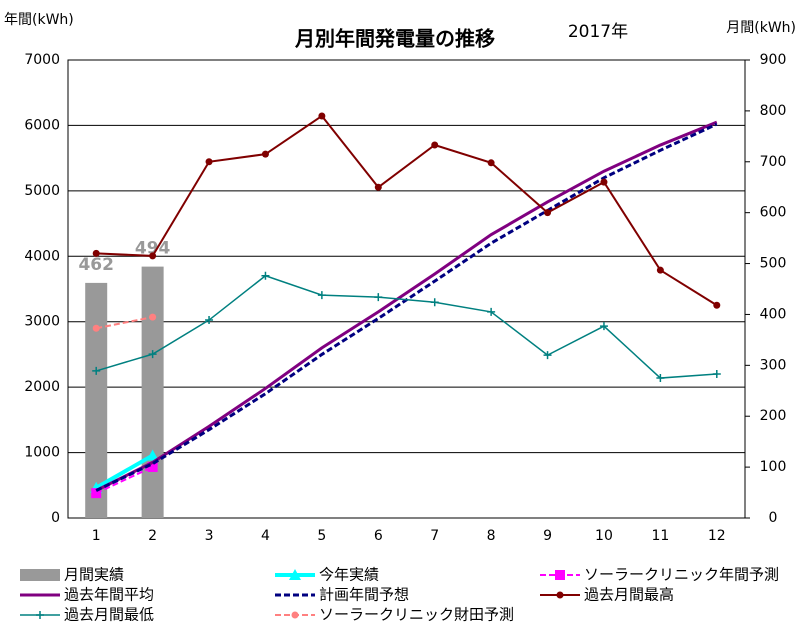  Describe the element at coordinates (321, 536) in the screenshot. I see `x-tick-label: 5` at that location.